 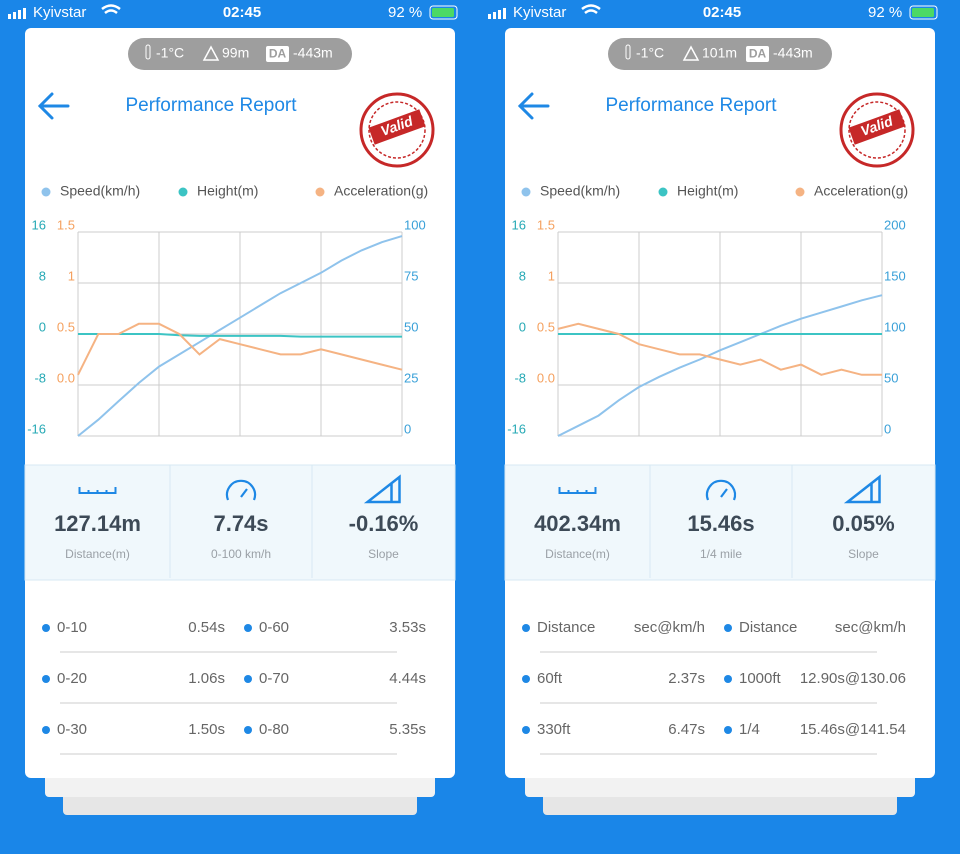 I want to click on split-value: 1.06s, so click(x=206, y=678).